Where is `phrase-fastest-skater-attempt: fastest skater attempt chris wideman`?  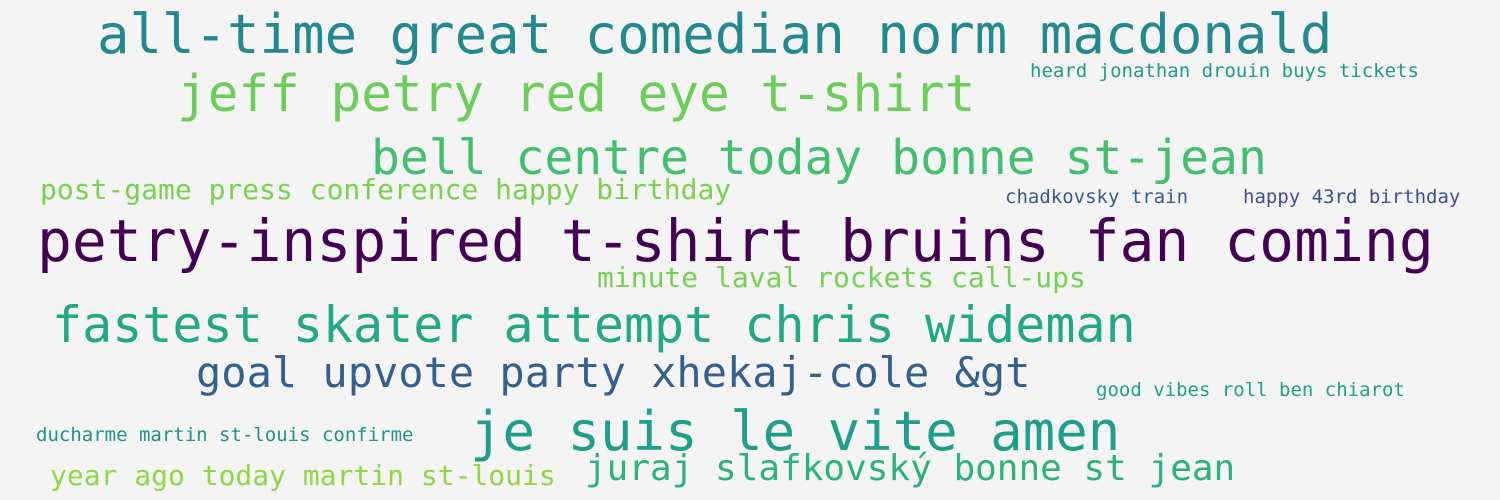 phrase-fastest-skater-attempt: fastest skater attempt chris wideman is located at coordinates (594, 325).